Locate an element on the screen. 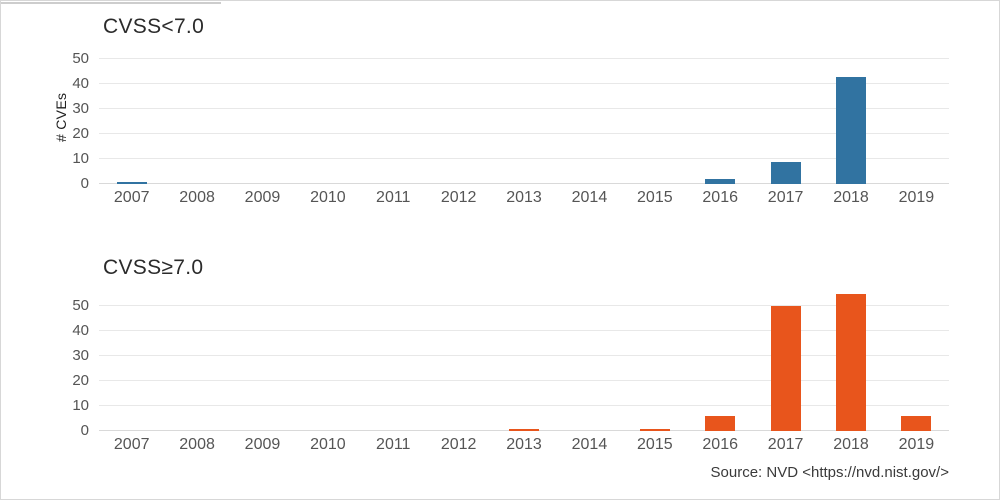 Image resolution: width=1000 pixels, height=500 pixels. window-top-edge is located at coordinates (111, 3).